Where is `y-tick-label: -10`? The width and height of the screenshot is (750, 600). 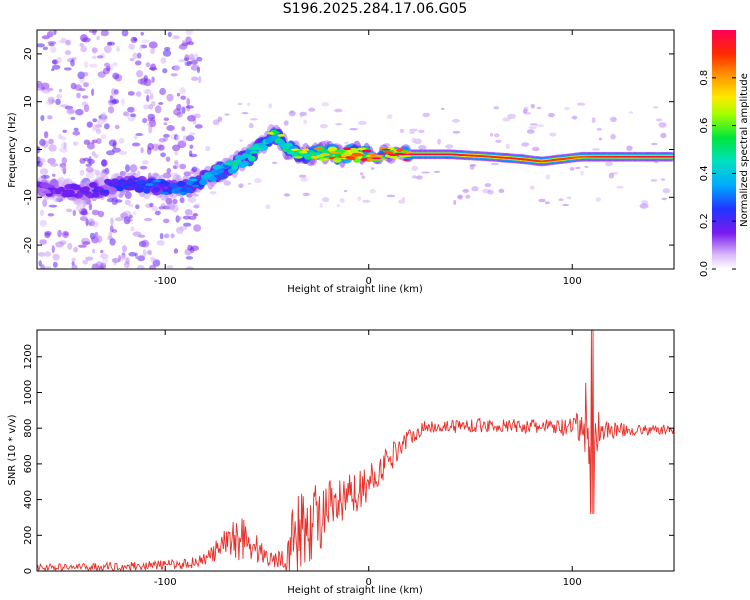 y-tick-label: -10 is located at coordinates (28, 197).